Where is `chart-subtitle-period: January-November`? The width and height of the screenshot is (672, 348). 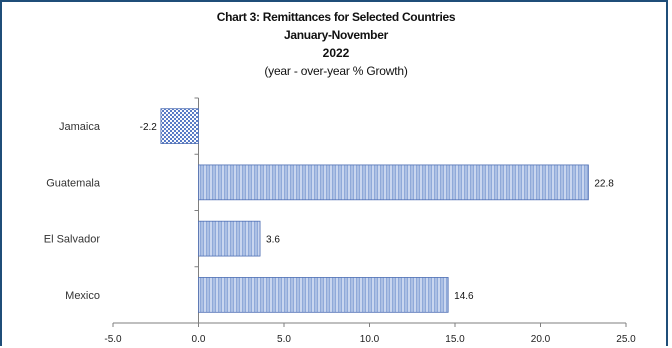 chart-subtitle-period: January-November is located at coordinates (336, 35).